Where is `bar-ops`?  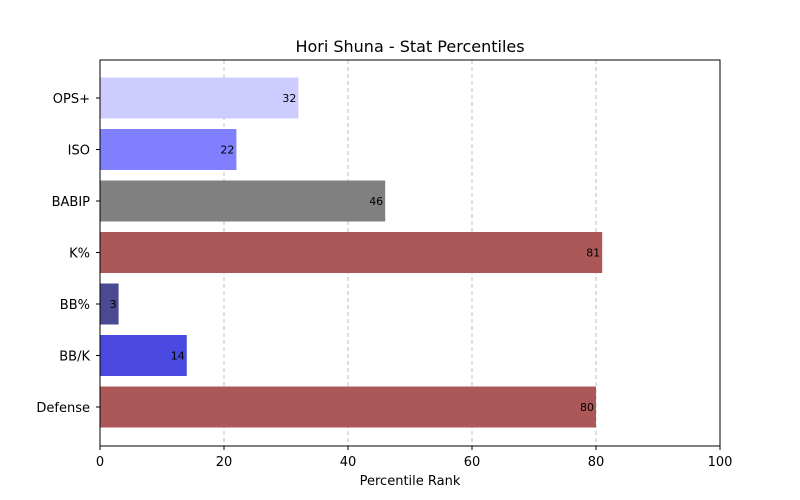
bar-ops is located at coordinates (199, 98).